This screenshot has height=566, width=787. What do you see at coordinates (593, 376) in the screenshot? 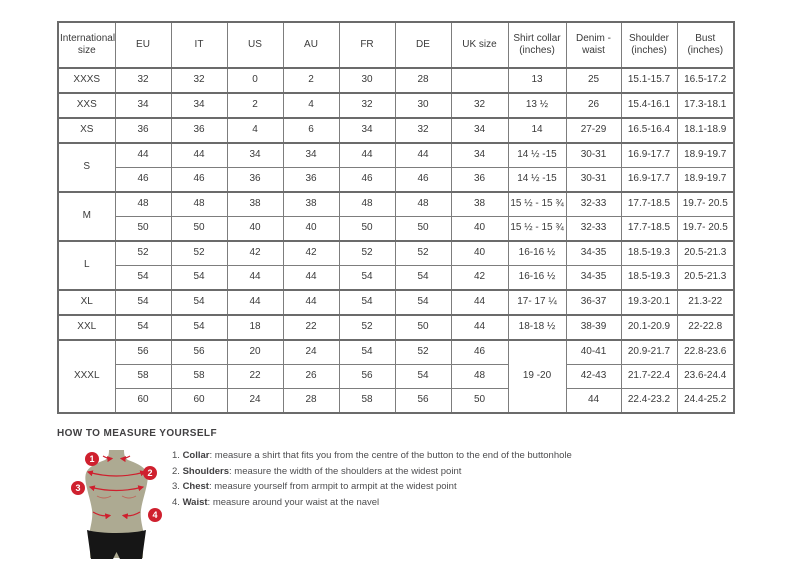
I see `table-cell: 42-43` at bounding box center [593, 376].